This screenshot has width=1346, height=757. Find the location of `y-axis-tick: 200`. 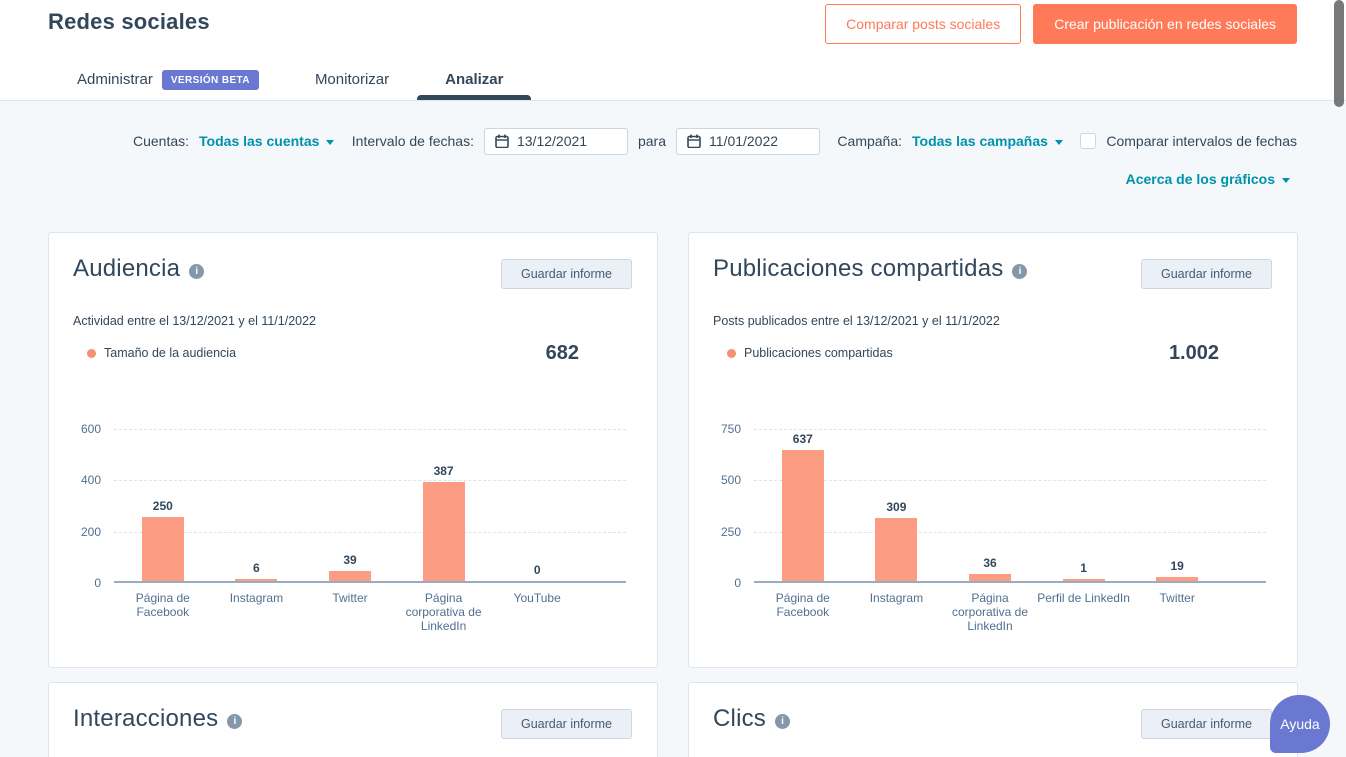

y-axis-tick: 200 is located at coordinates (90, 531).